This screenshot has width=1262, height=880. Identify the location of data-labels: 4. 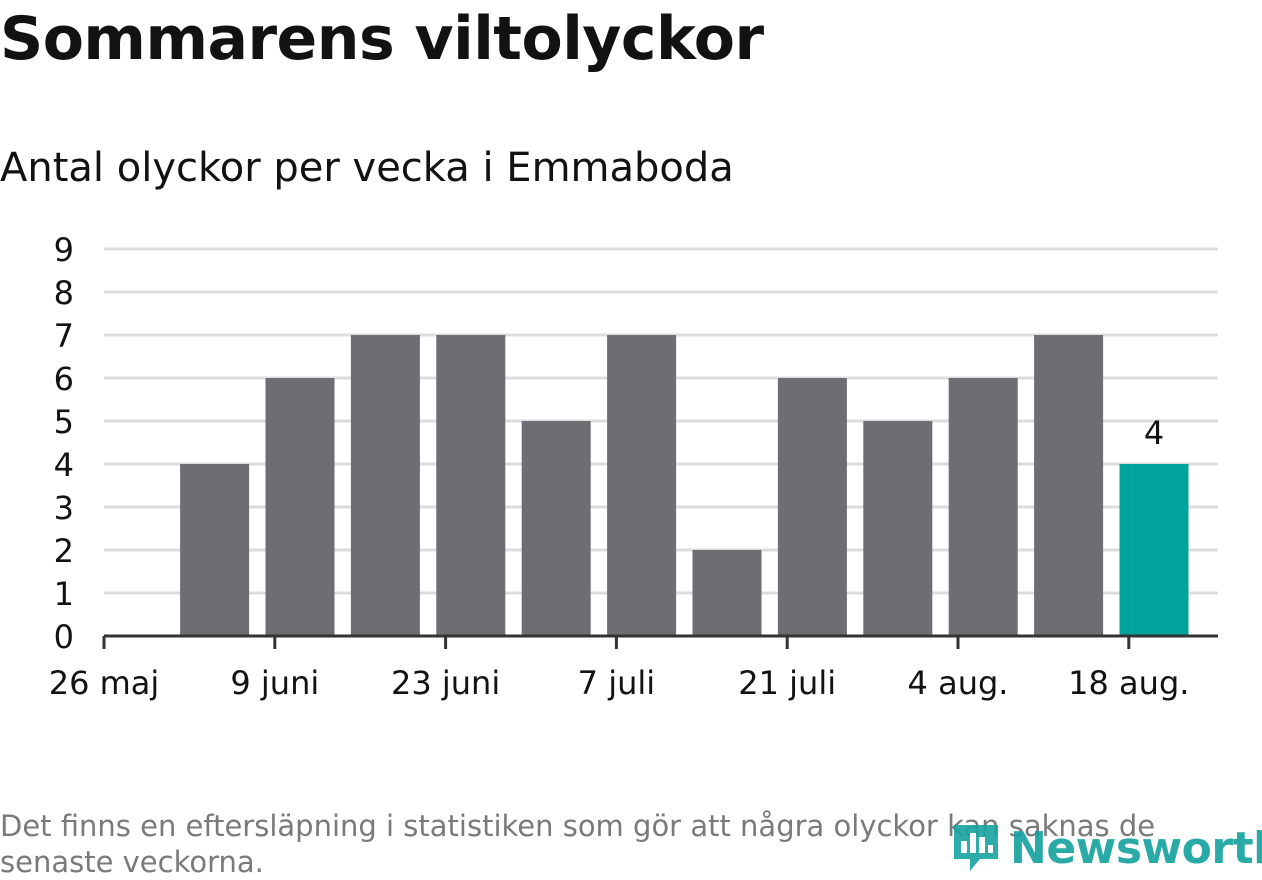
(1154, 433).